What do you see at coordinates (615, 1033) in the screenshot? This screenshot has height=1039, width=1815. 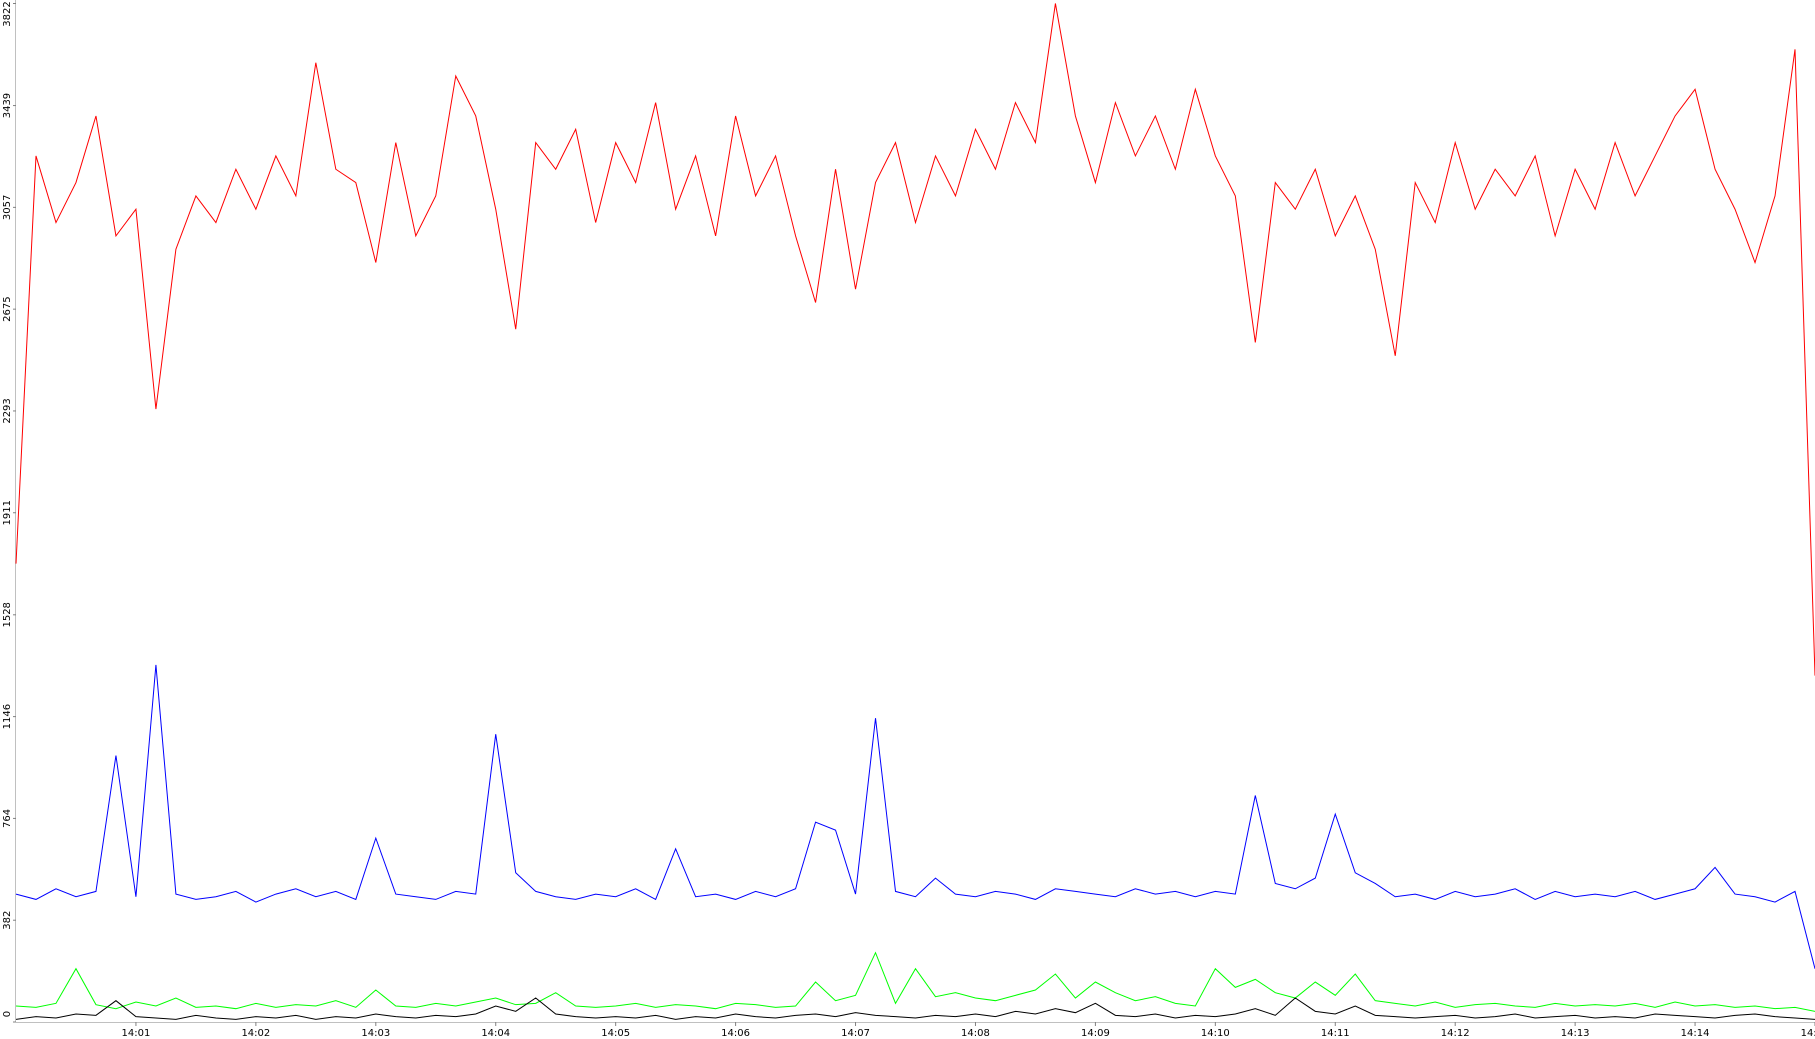 I see `x-tick-label: 14:05` at bounding box center [615, 1033].